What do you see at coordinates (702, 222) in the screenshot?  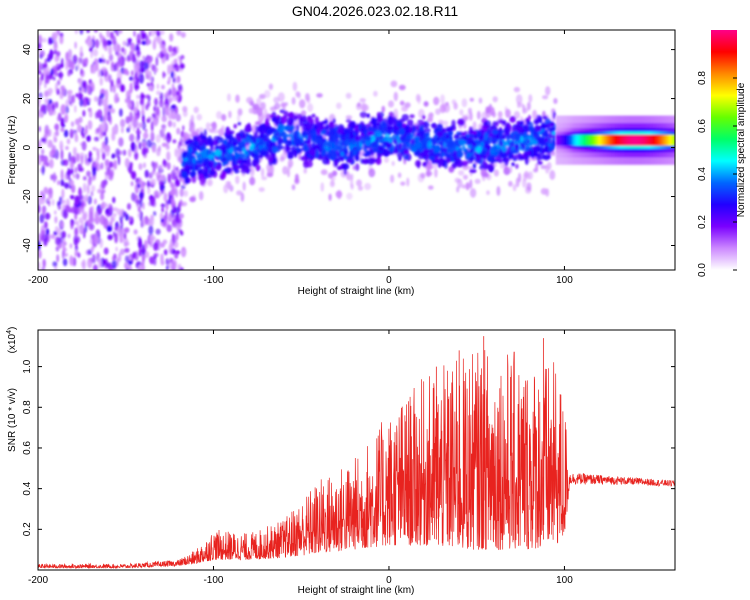 I see `colorbar-tick-label: 0.2` at bounding box center [702, 222].